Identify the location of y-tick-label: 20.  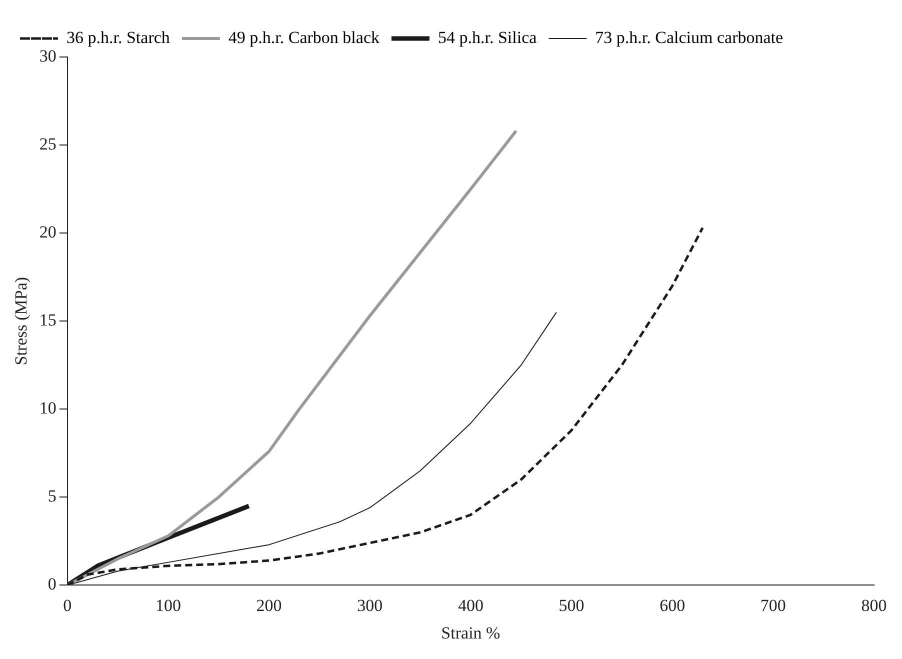
(47, 232).